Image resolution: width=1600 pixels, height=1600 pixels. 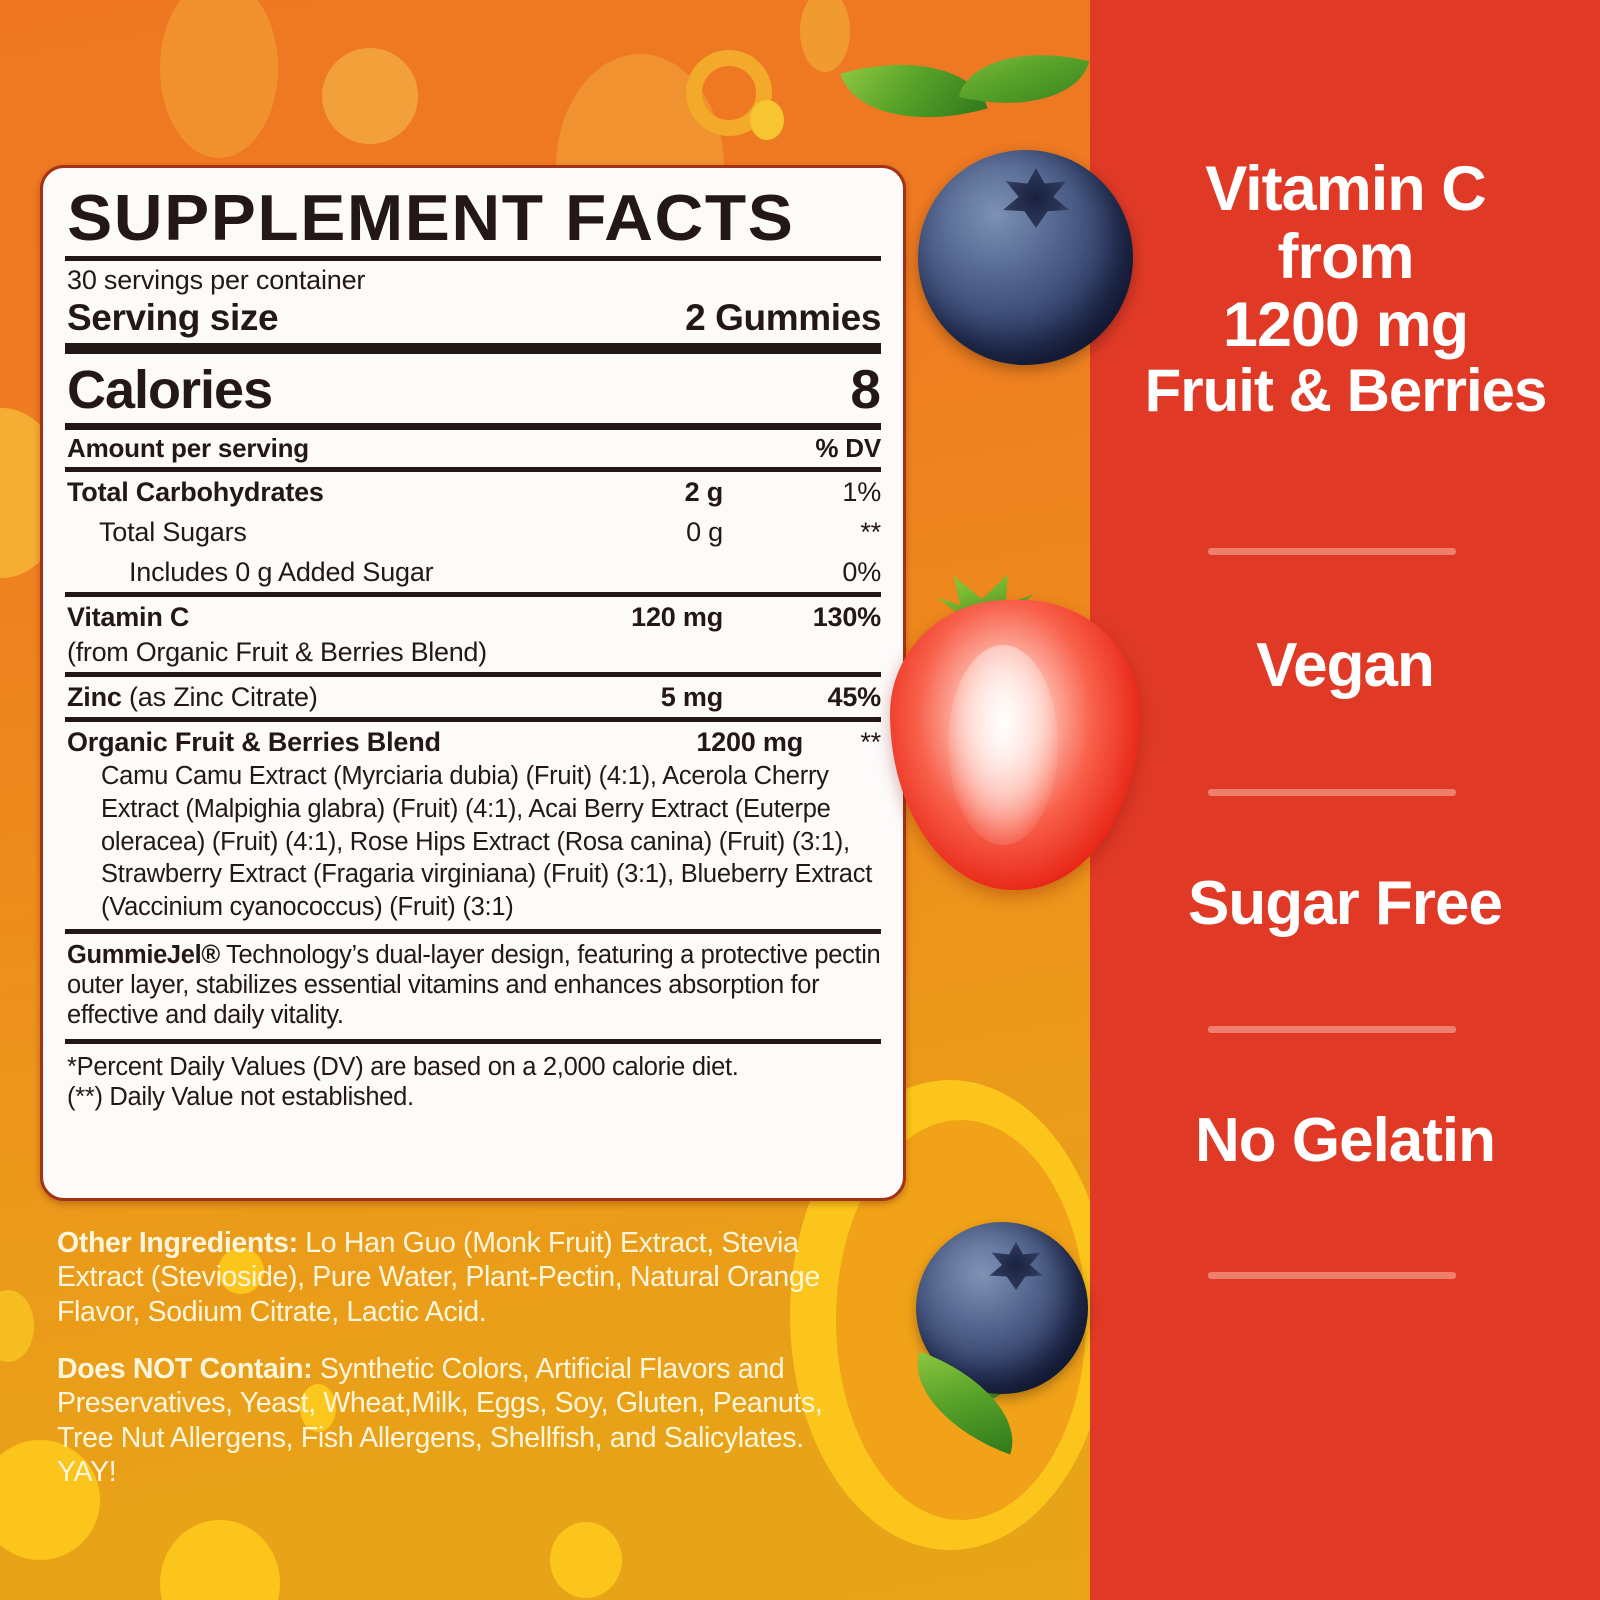 I want to click on nutrient-amount: 5 mg, so click(x=691, y=697).